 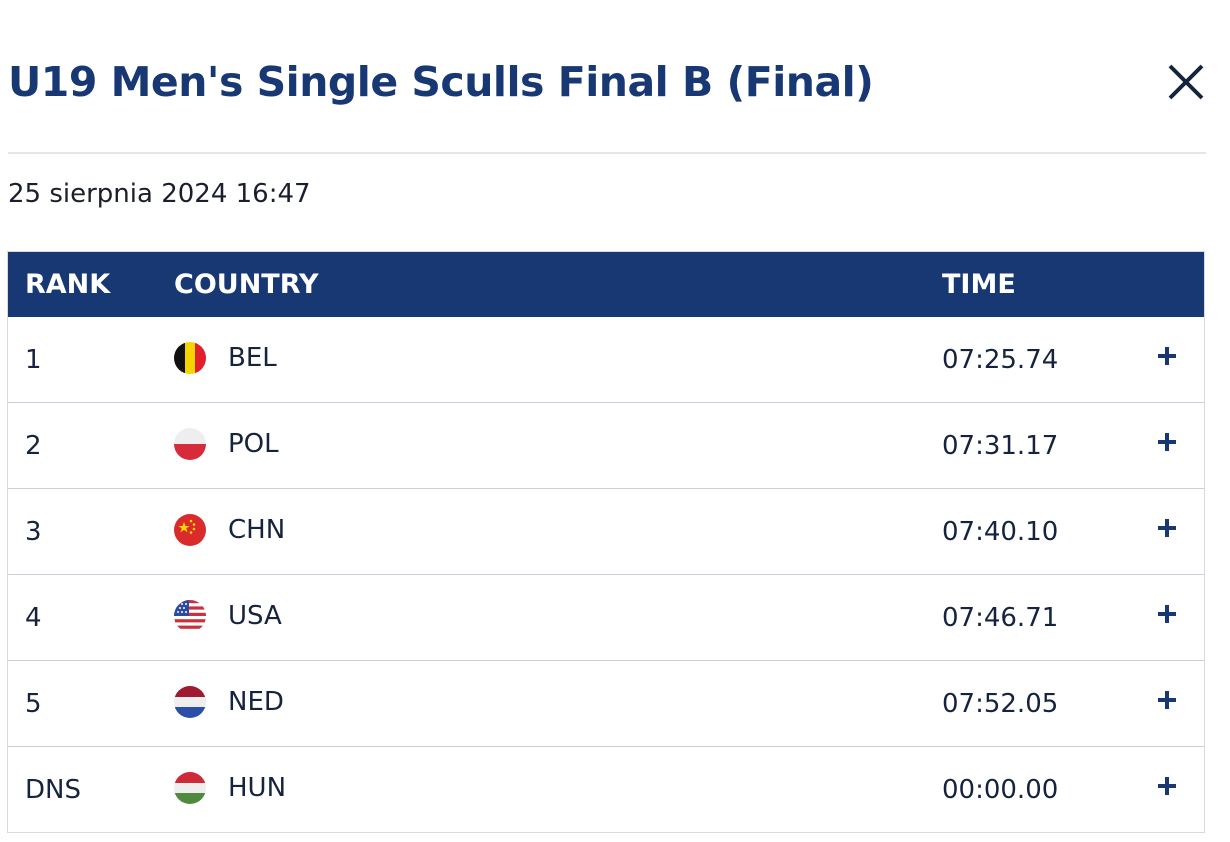 I want to click on country-code: BEL, so click(x=252, y=358).